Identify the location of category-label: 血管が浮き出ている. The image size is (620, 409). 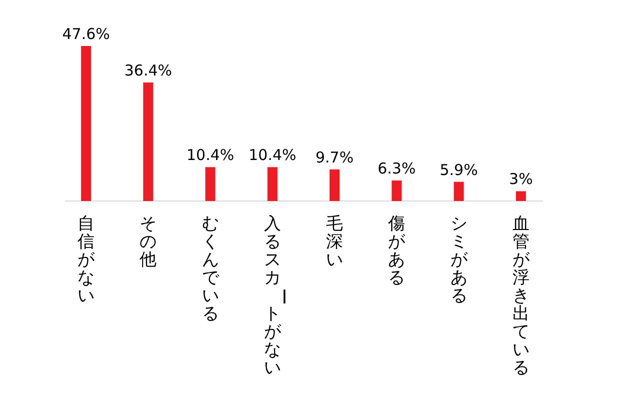
(521, 296).